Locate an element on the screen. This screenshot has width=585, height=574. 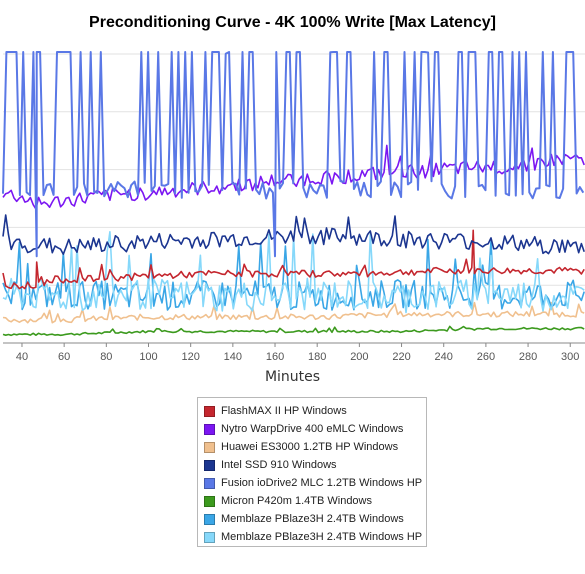
legend-label: Memblaze PBlaze3H 2.4TB Windows HP is located at coordinates (322, 537).